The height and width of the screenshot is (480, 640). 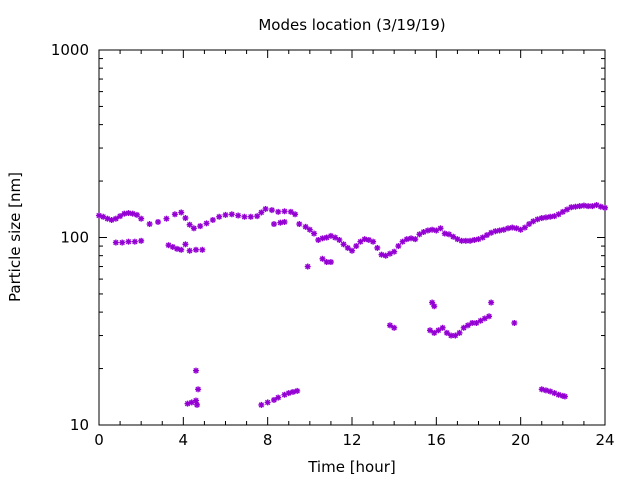 What do you see at coordinates (351, 440) in the screenshot?
I see `x-tick-label: 12` at bounding box center [351, 440].